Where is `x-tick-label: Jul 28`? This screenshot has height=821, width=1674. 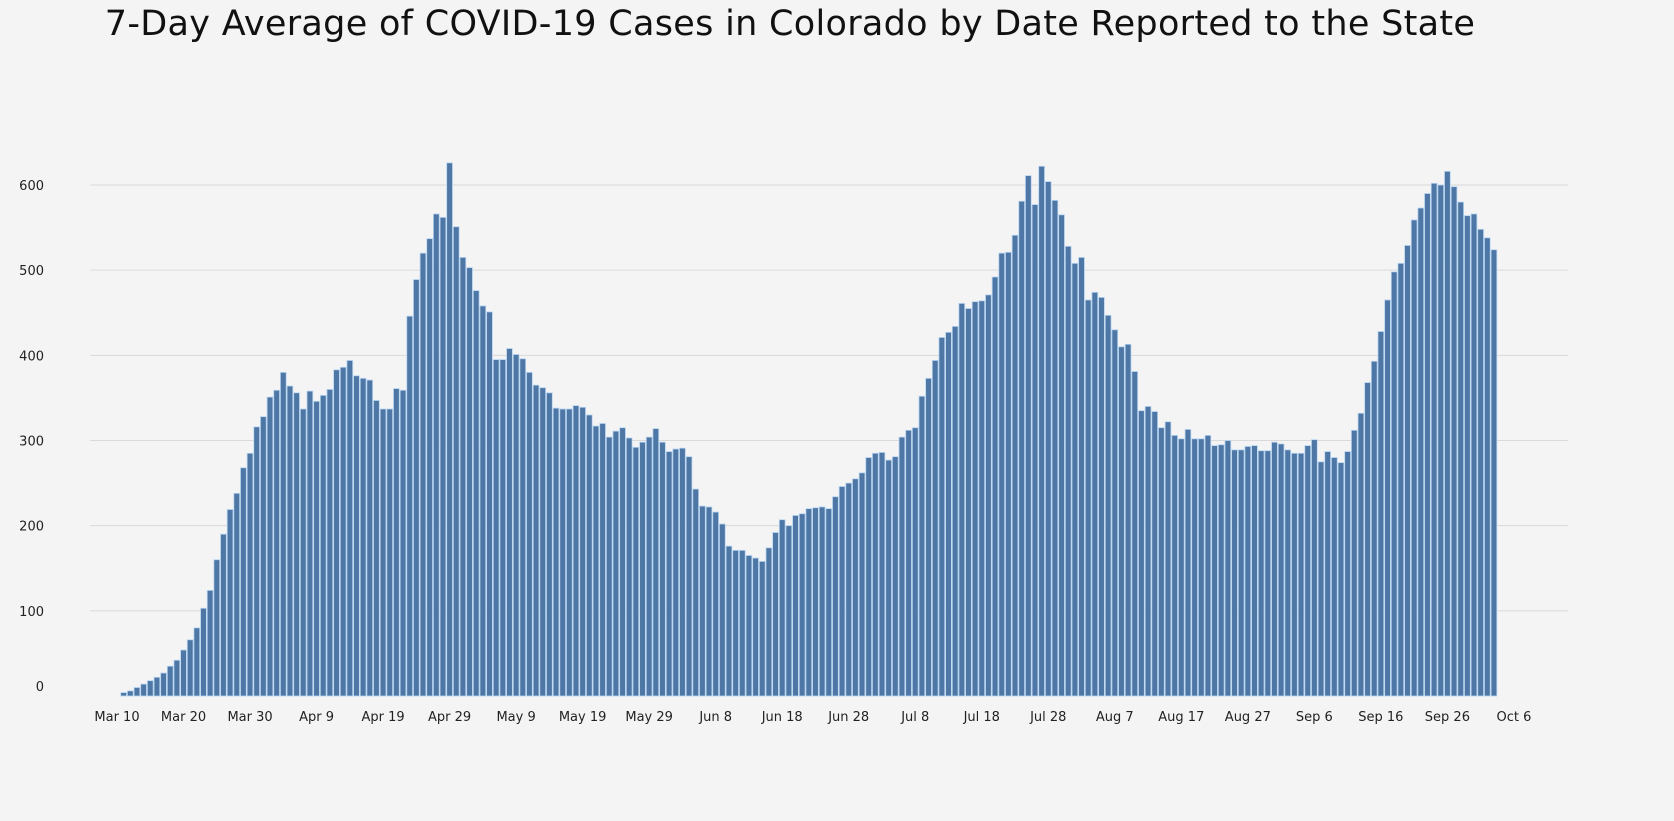 x-tick-label: Jul 28 is located at coordinates (1047, 717).